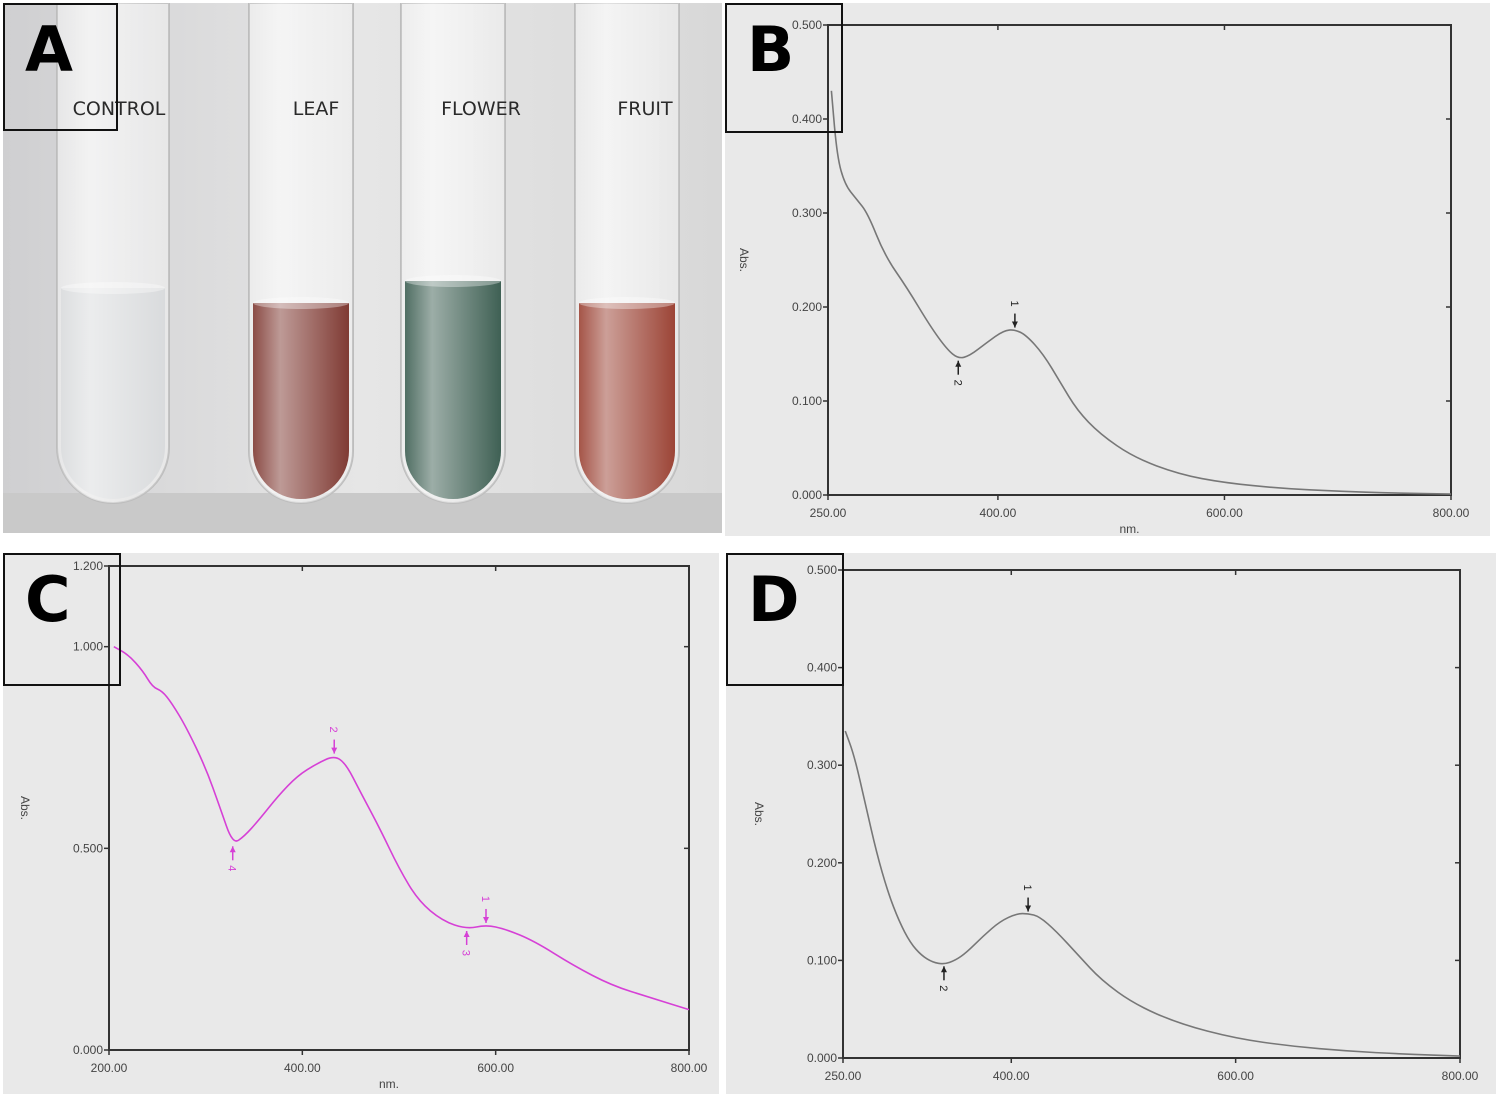 This screenshot has height=1101, width=1500. I want to click on tube-label-fruit: FRUIT, so click(645, 109).